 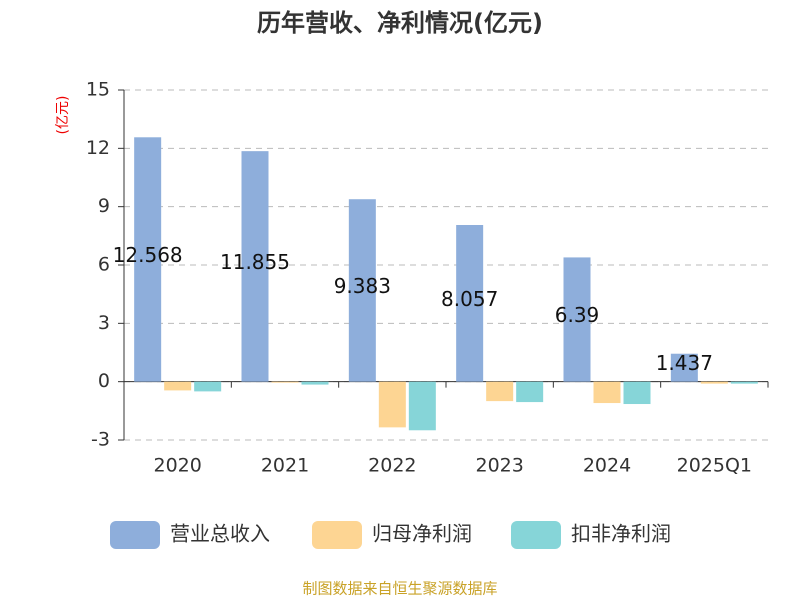 I want to click on chart-title: 历年营收、净利情况(亿元), so click(x=400, y=23).